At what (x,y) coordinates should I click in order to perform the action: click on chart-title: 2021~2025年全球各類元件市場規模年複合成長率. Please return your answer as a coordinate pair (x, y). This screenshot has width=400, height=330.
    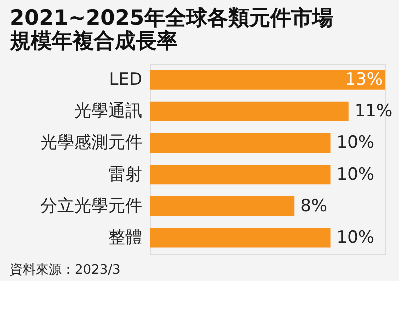
    Looking at the image, I should click on (171, 29).